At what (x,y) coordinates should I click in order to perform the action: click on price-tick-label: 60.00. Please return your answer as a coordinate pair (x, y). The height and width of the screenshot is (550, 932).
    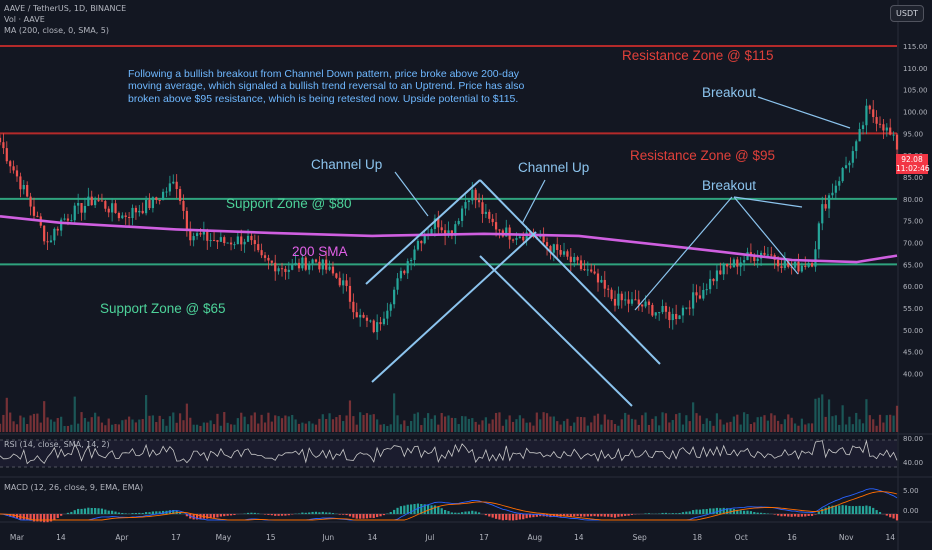
    Looking at the image, I should click on (913, 287).